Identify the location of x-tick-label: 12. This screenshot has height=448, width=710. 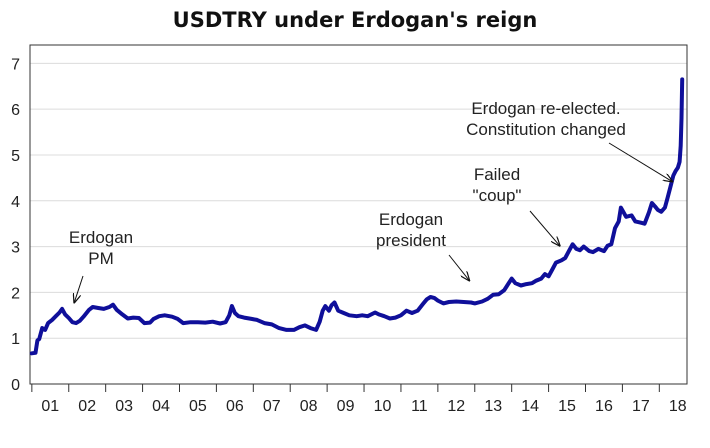
(456, 406).